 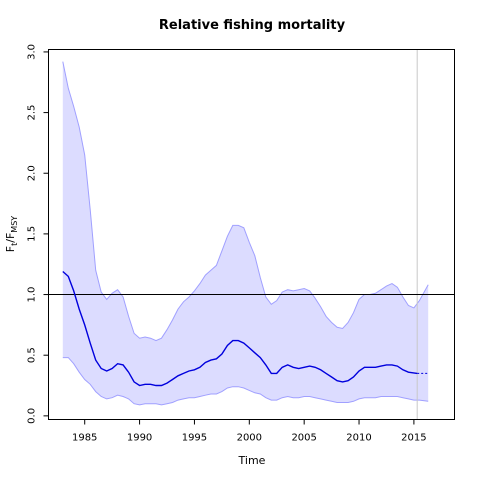 I want to click on y-tick-label: 0.5, so click(x=32, y=355).